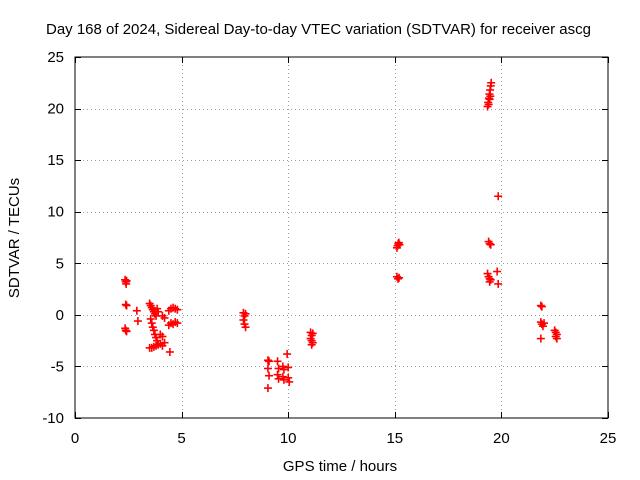 The width and height of the screenshot is (640, 480). Describe the element at coordinates (55, 160) in the screenshot. I see `y-tick-label: 15` at that location.